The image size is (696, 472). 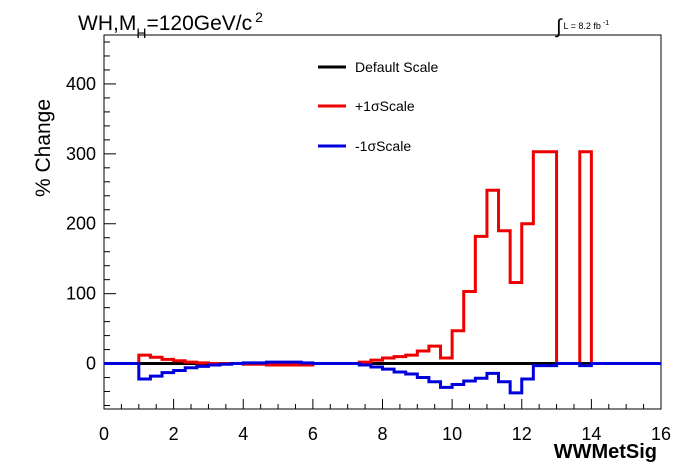 What do you see at coordinates (141, 33) in the screenshot?
I see `title-sub: H` at bounding box center [141, 33].